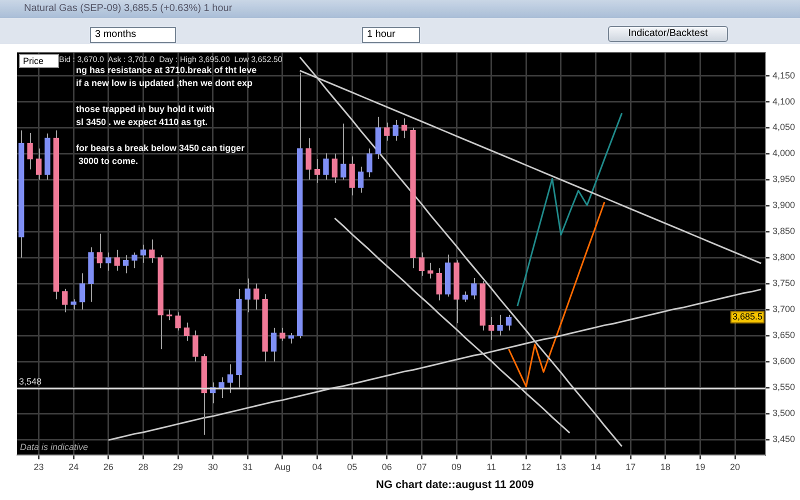 The image size is (800, 500). Describe the element at coordinates (784, 361) in the screenshot. I see `y-tick-label: 3,600` at that location.